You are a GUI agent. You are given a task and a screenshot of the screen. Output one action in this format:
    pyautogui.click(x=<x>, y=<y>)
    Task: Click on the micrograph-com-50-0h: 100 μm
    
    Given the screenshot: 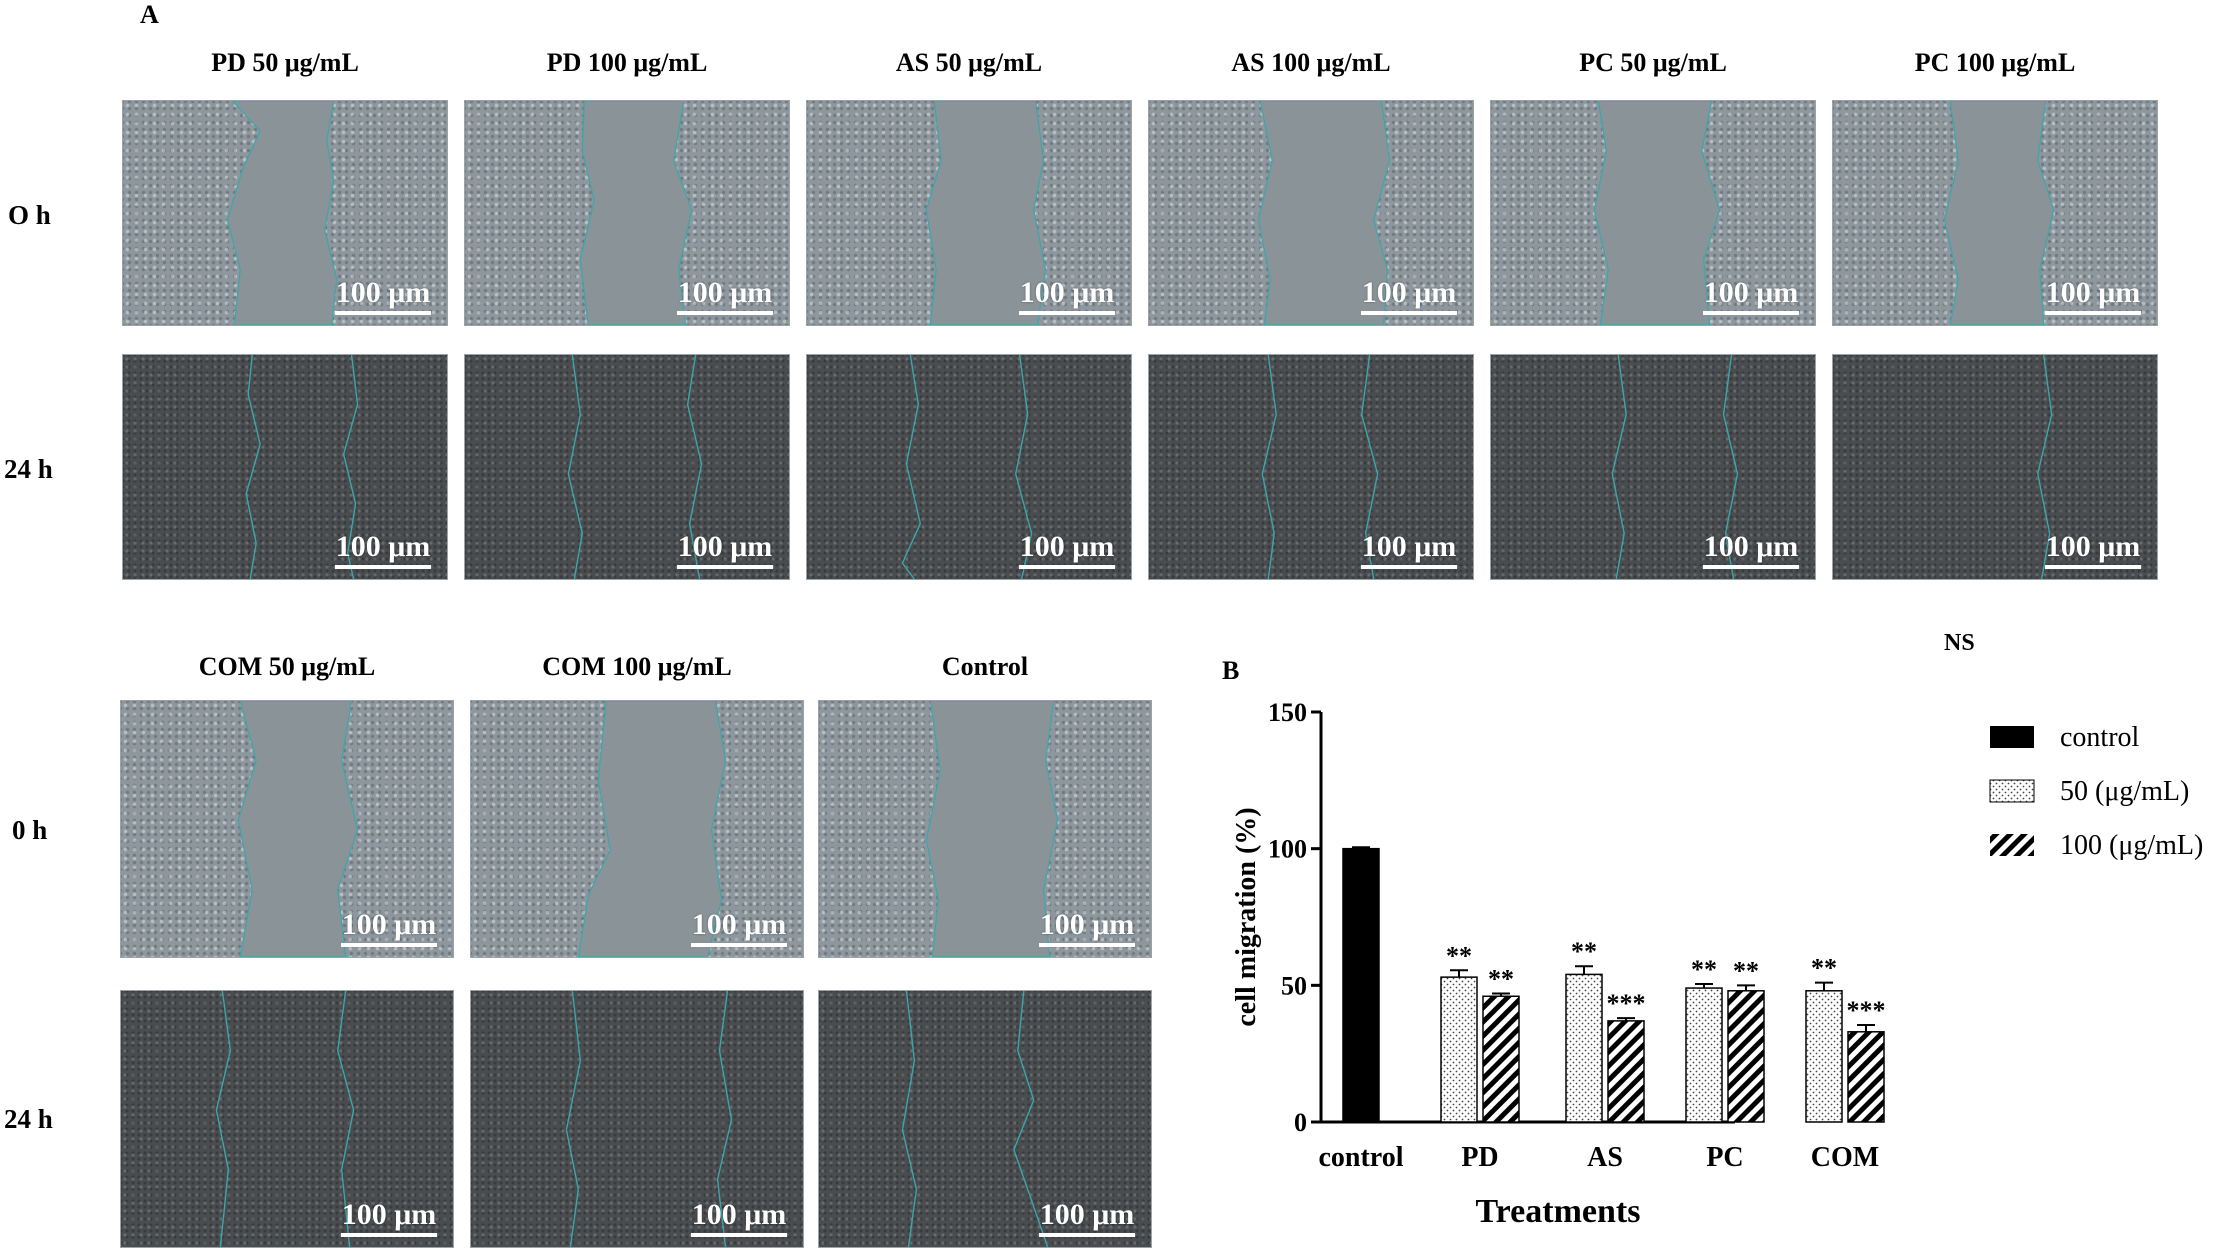 What is the action you would take?
    pyautogui.click(x=287, y=829)
    